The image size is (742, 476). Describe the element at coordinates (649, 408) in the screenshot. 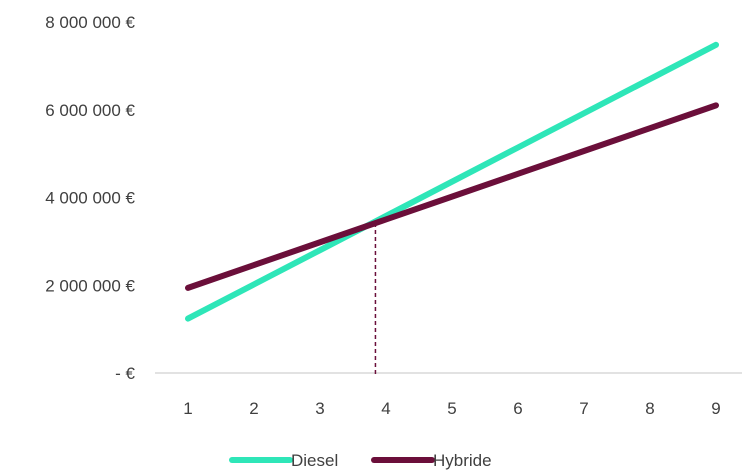

I see `x-tick-label: 8` at that location.